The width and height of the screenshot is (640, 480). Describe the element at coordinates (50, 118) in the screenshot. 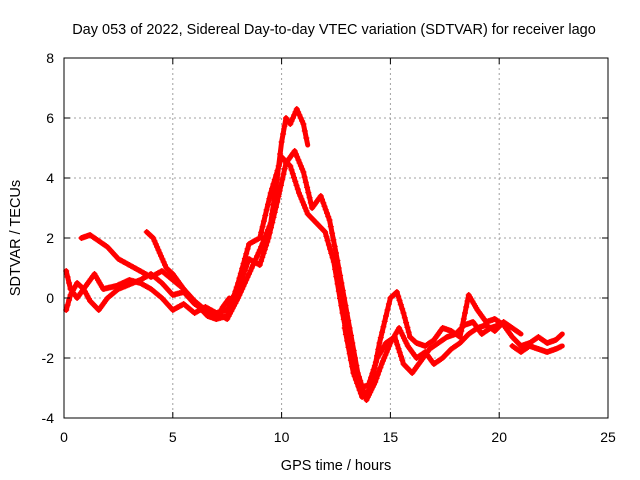

I see `y-tick-label: 6` at that location.